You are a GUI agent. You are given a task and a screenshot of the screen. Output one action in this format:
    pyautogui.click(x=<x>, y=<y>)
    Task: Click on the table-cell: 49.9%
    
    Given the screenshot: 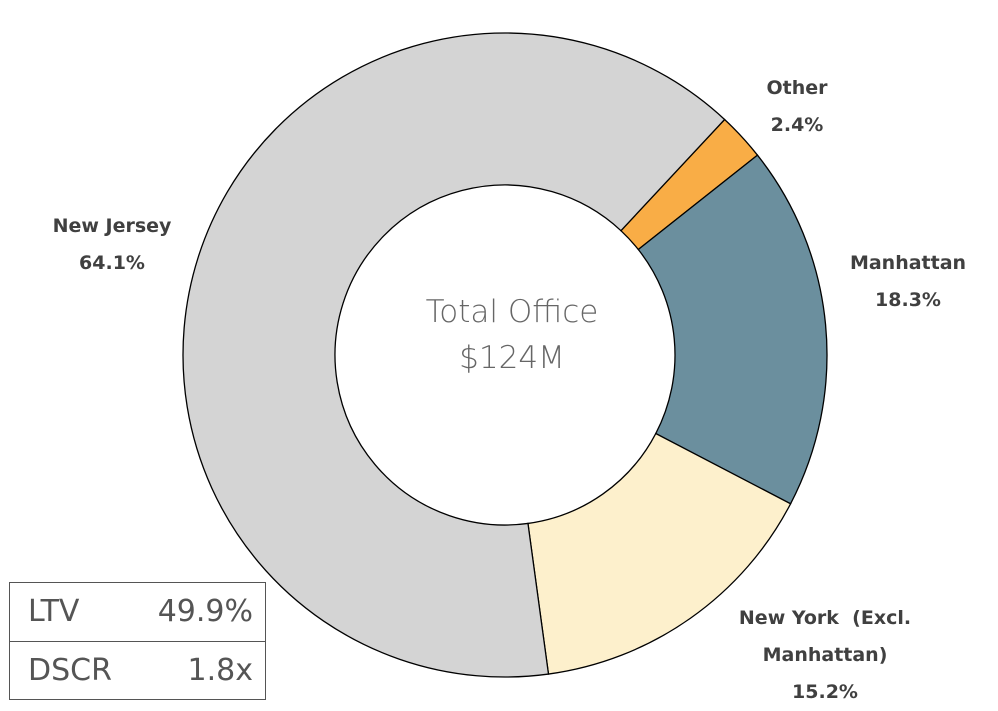 What is the action you would take?
    pyautogui.click(x=200, y=612)
    